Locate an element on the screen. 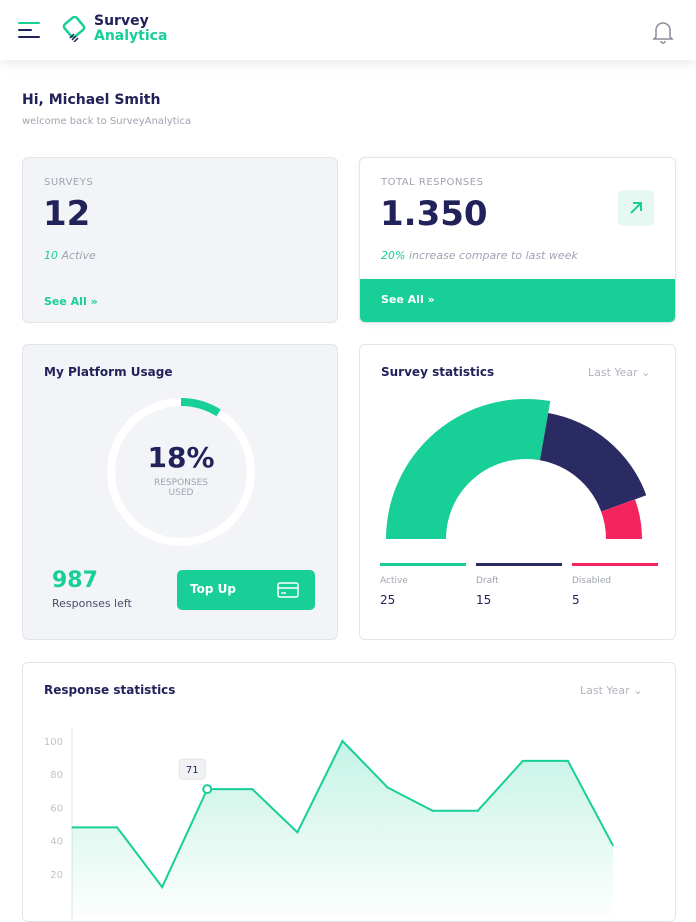 The image size is (696, 922). brand-name-2: Analytica is located at coordinates (130, 36).